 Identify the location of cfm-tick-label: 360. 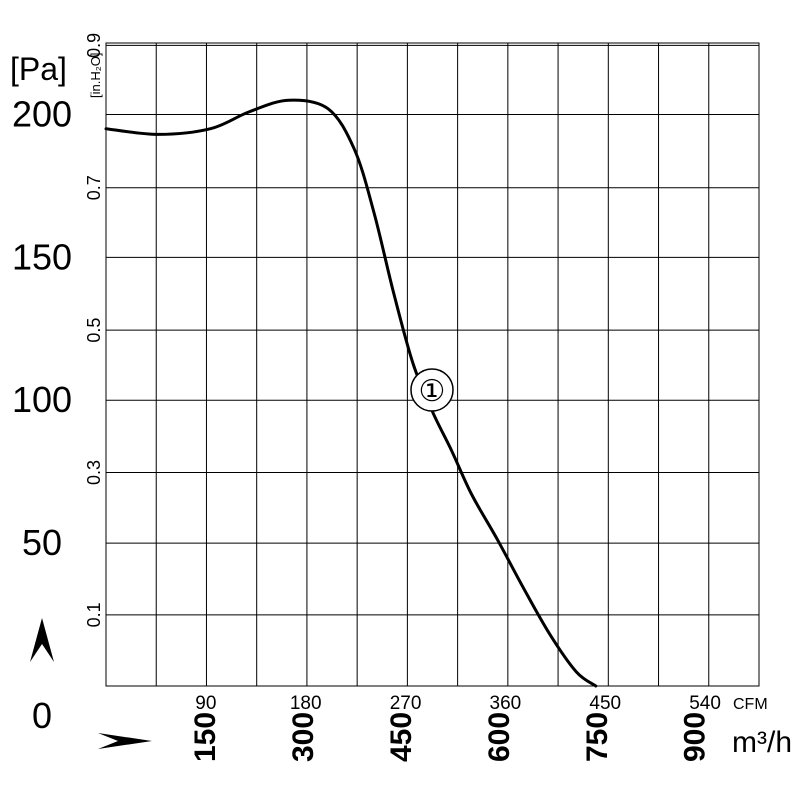
(506, 703).